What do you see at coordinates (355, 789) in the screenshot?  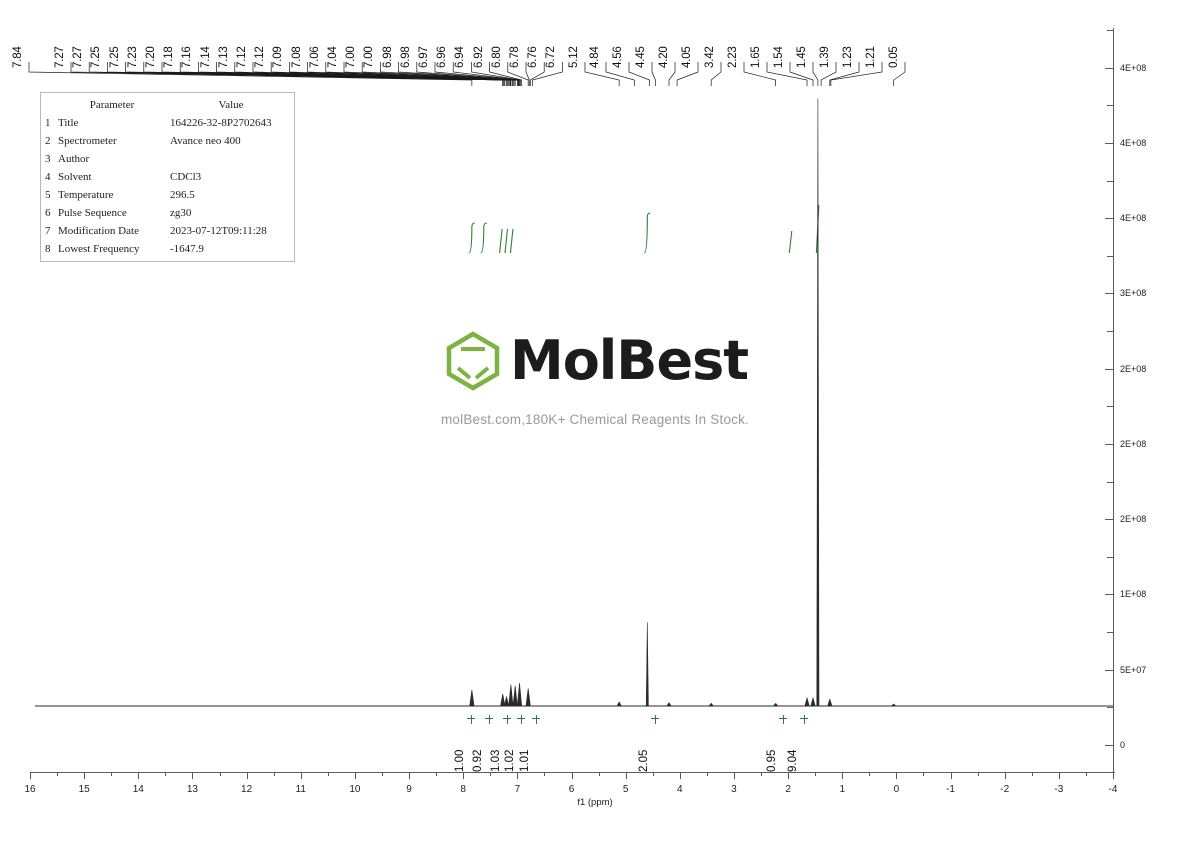 I see `x-axis-label: 10` at bounding box center [355, 789].